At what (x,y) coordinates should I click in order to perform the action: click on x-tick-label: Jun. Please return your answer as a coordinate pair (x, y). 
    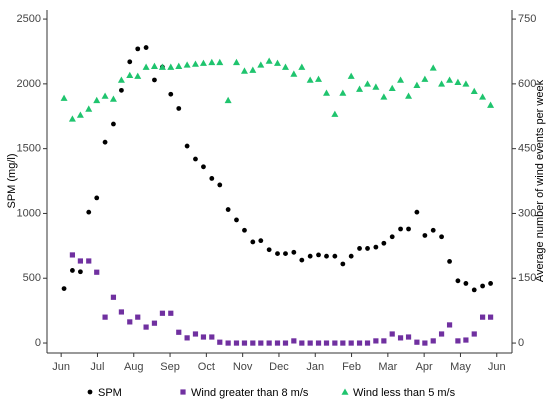
    Looking at the image, I should click on (61, 367).